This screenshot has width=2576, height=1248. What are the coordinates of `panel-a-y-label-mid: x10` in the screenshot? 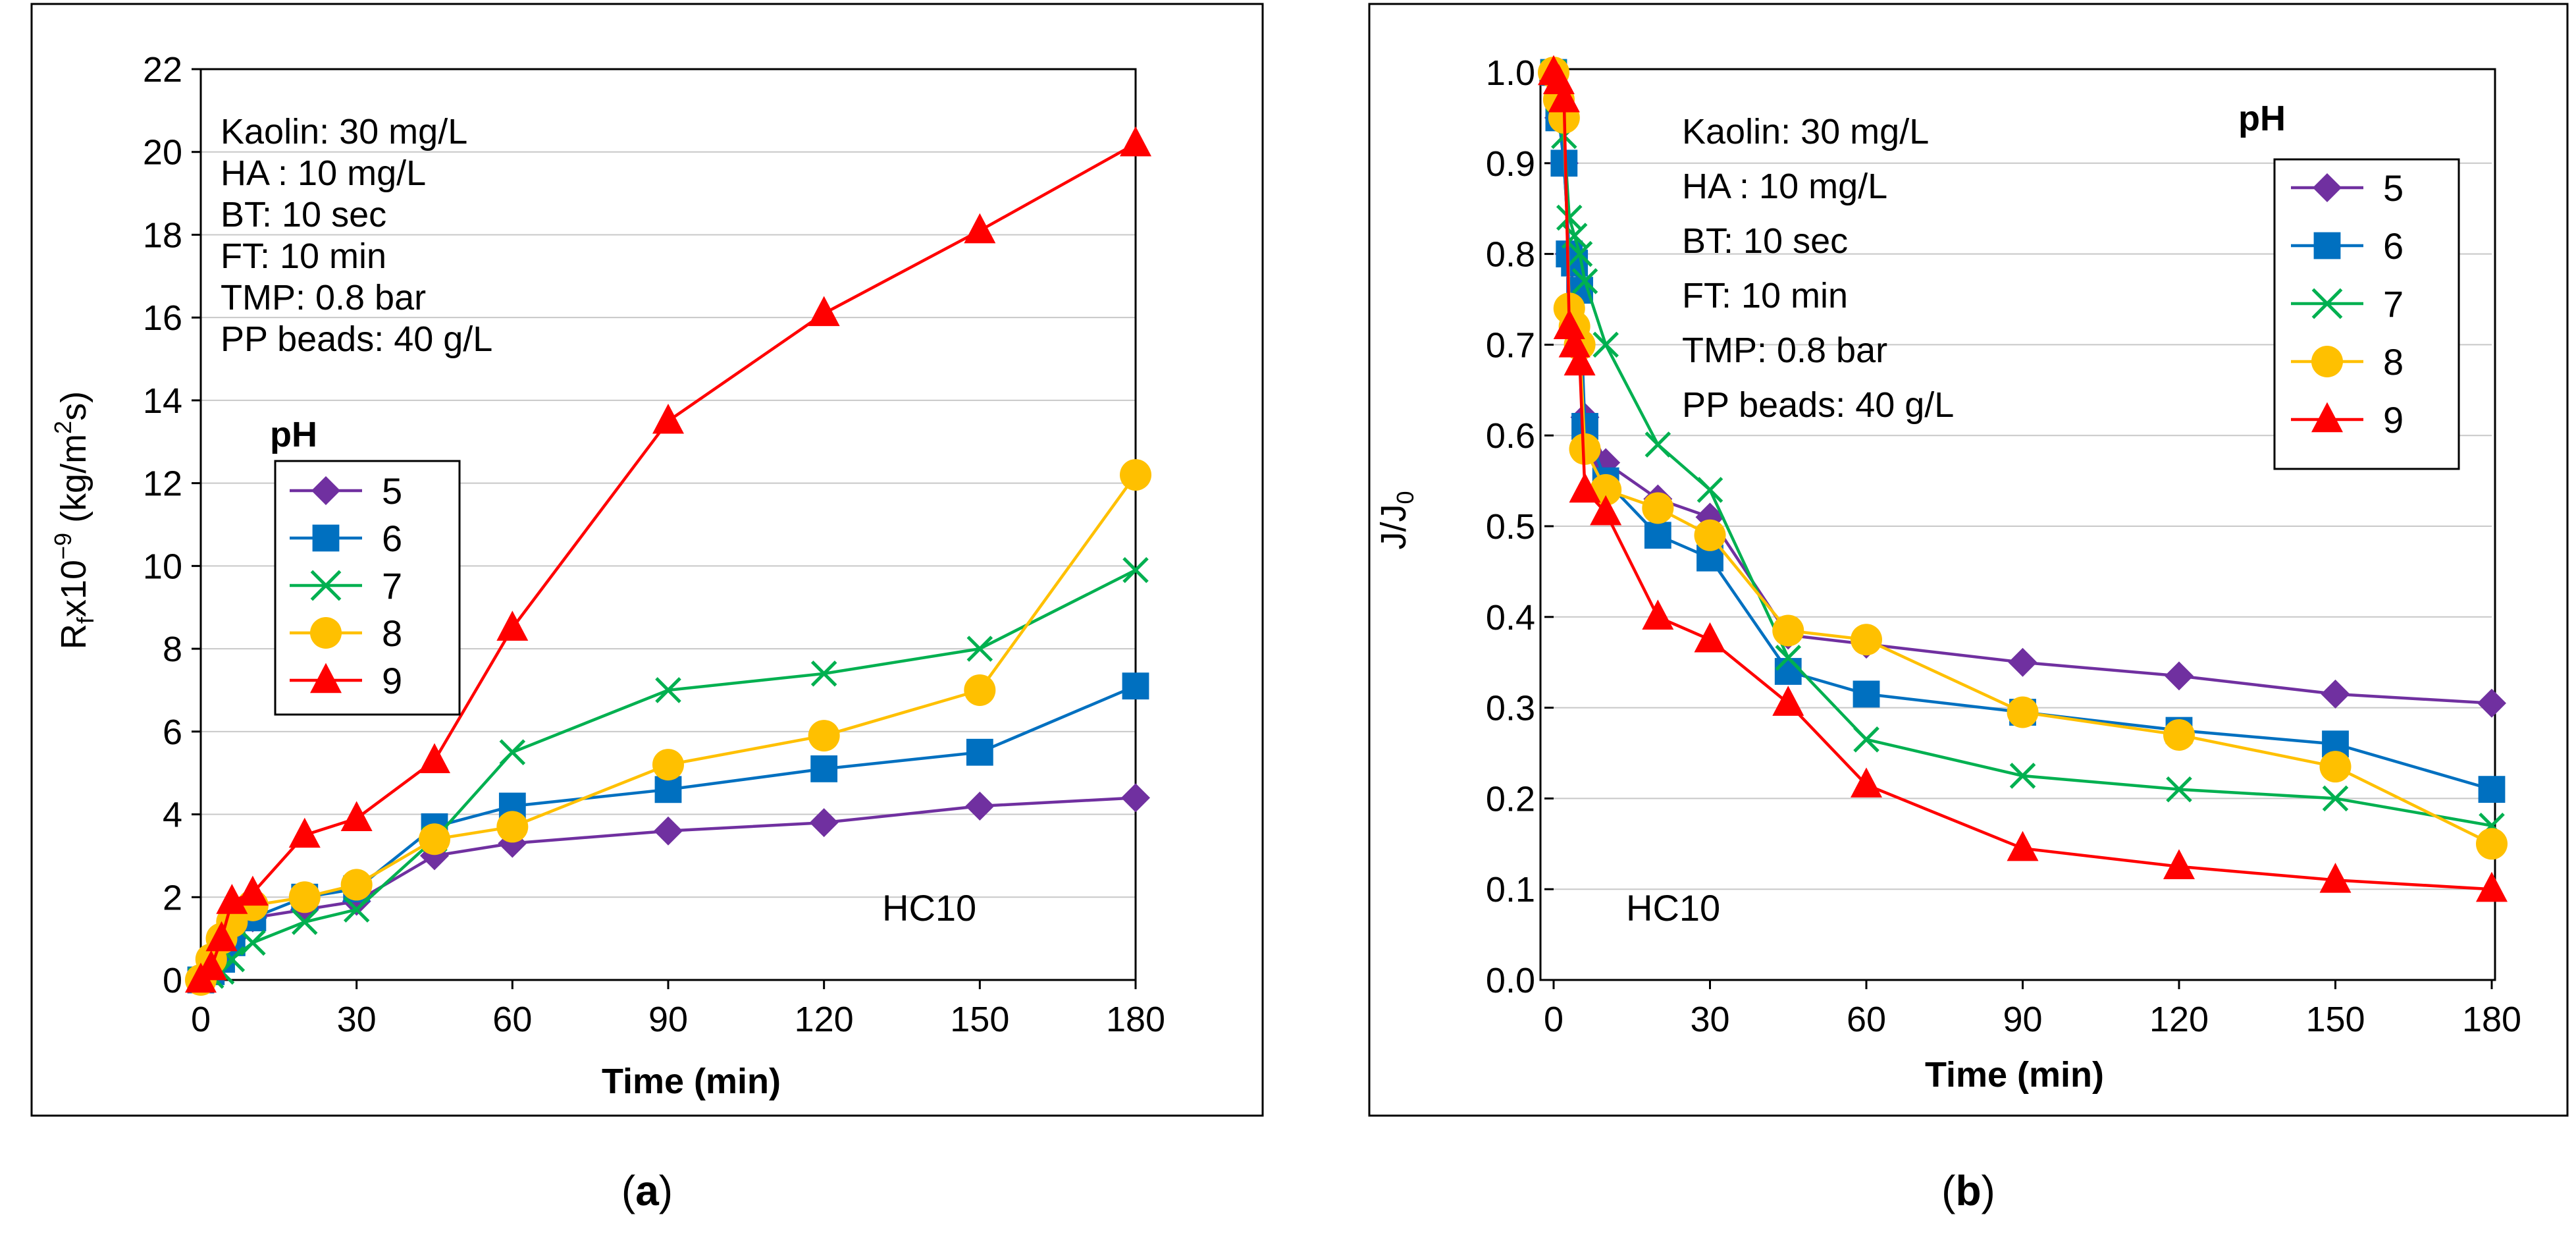 It's located at (73, 588).